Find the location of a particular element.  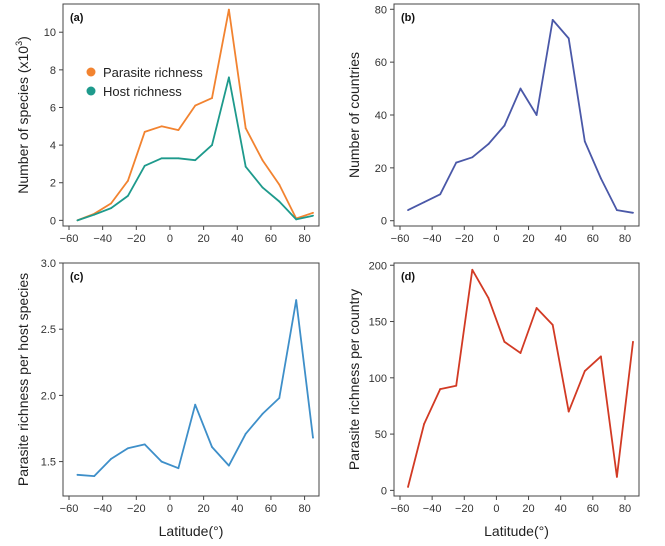

panel-label: (b) is located at coordinates (408, 18).